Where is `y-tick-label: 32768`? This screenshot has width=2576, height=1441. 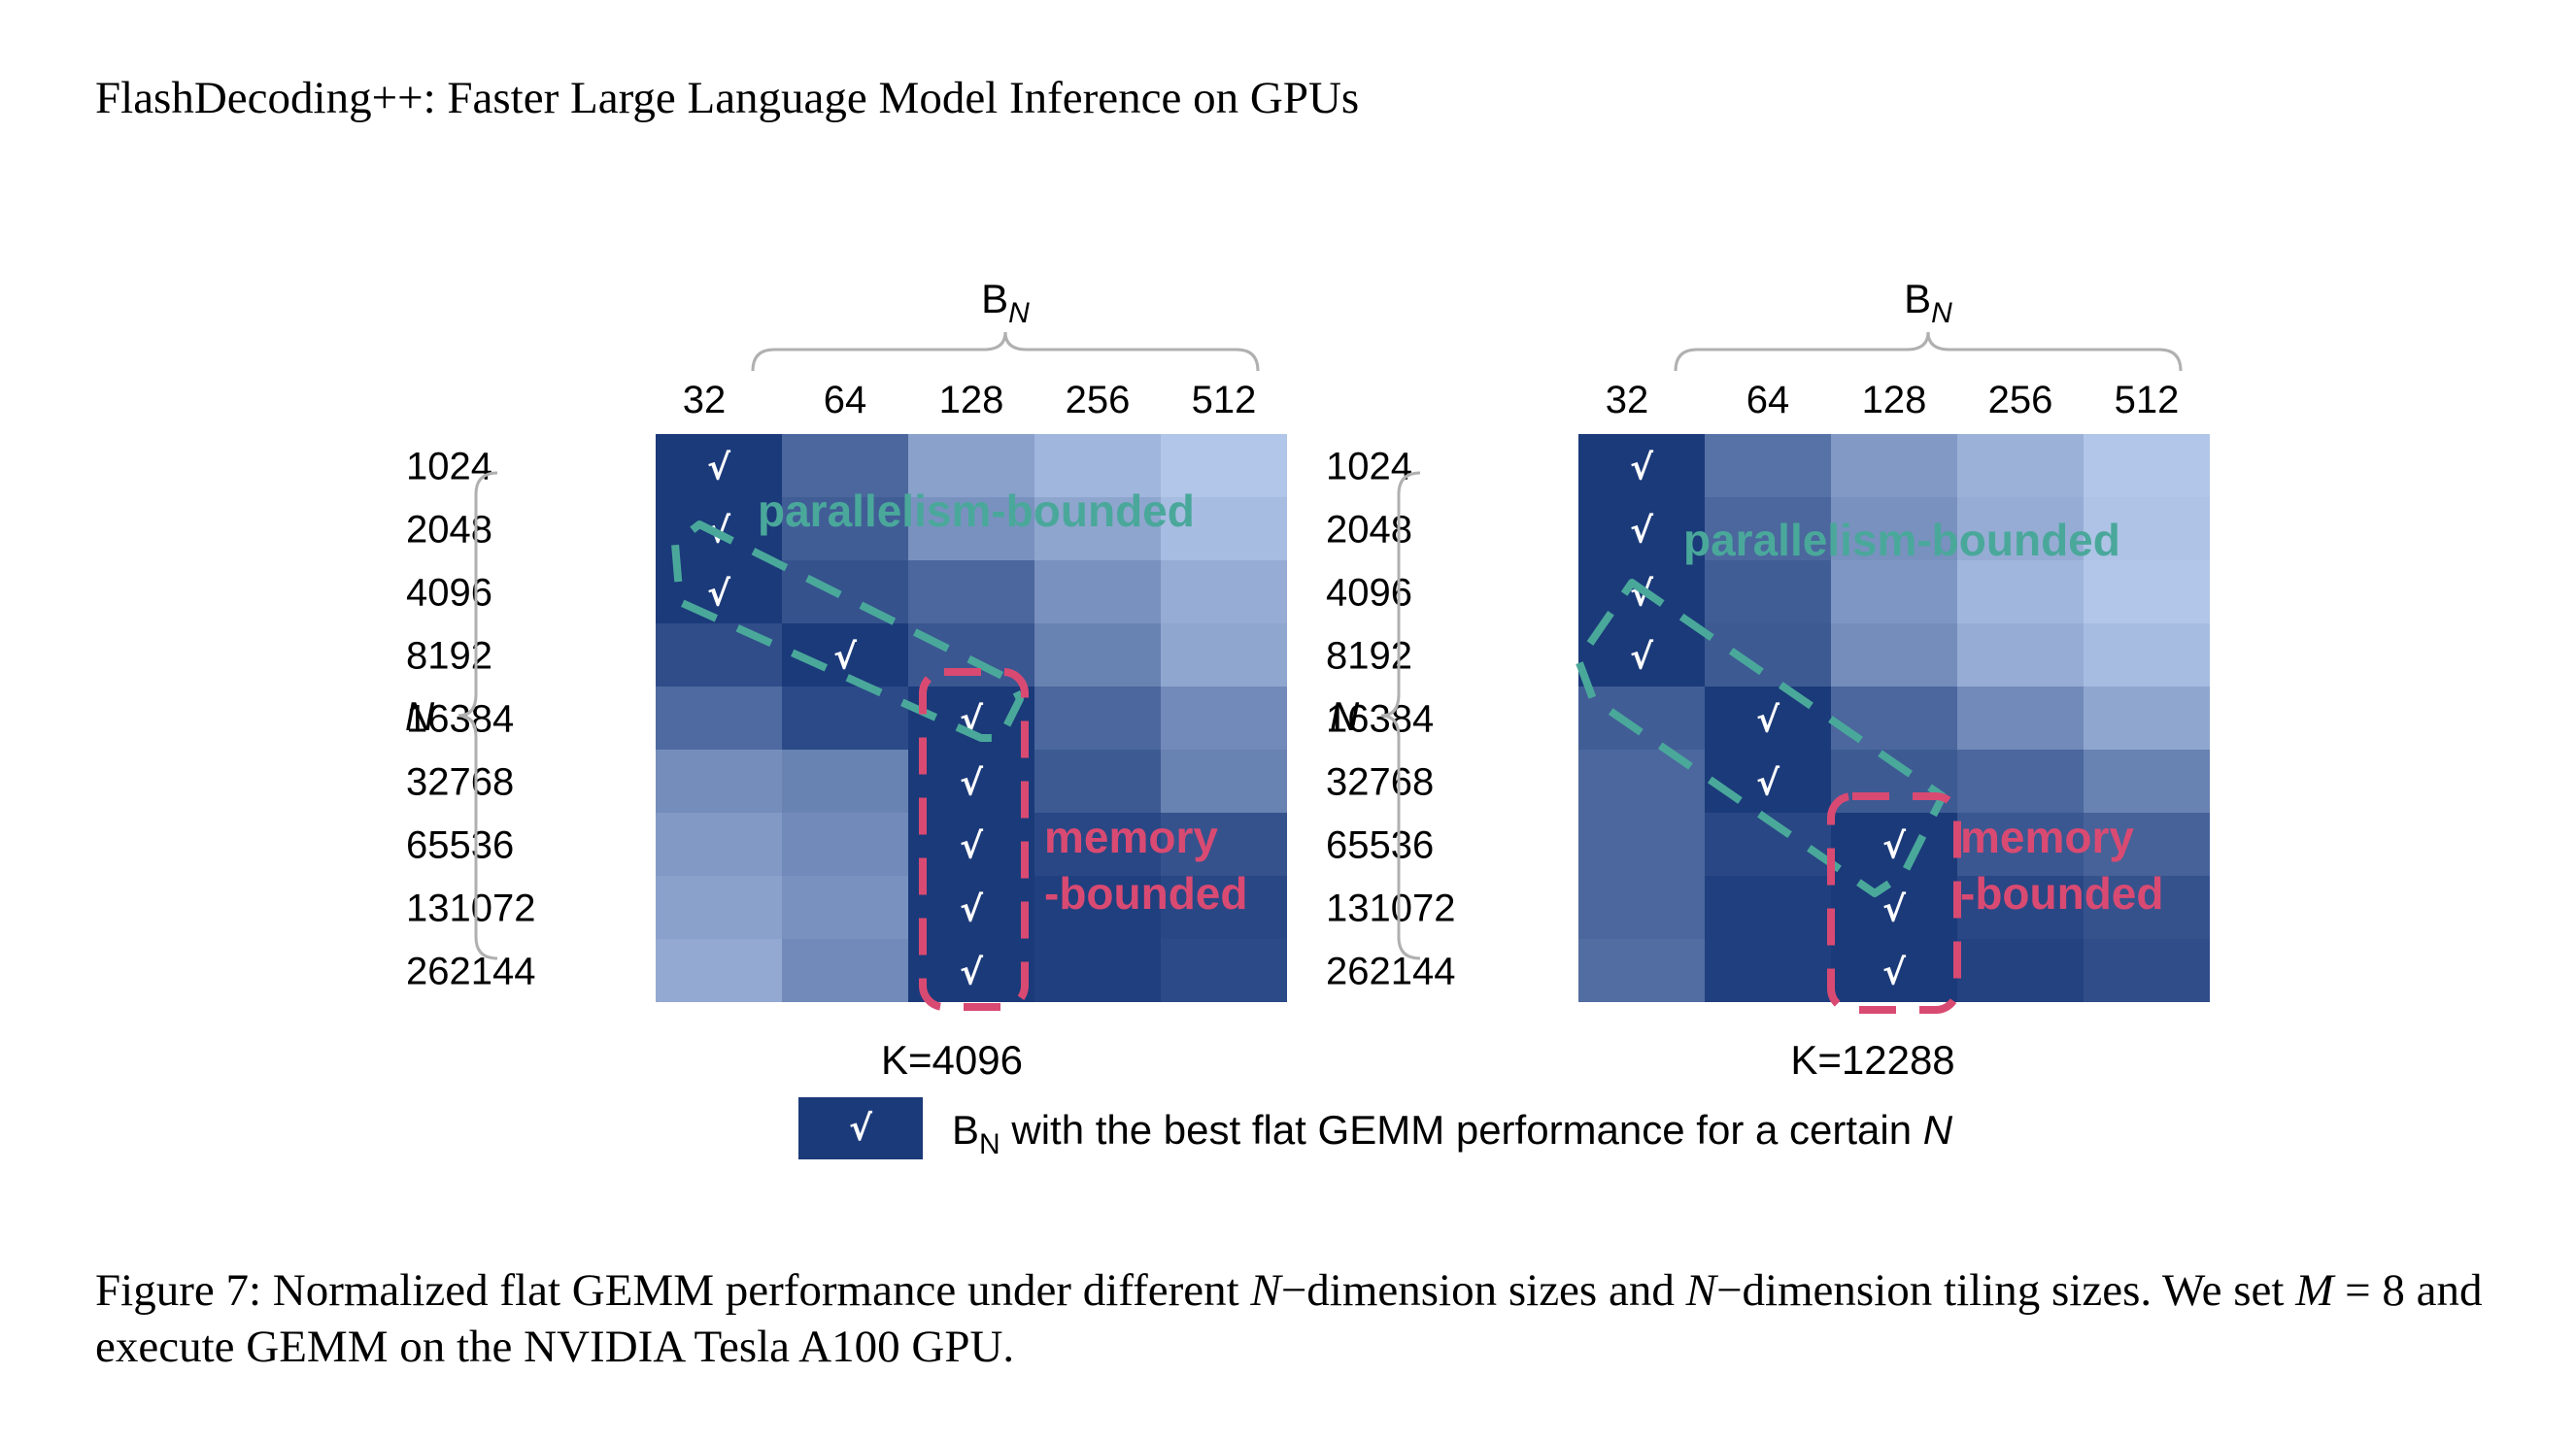
y-tick-label: 32768 is located at coordinates (460, 782).